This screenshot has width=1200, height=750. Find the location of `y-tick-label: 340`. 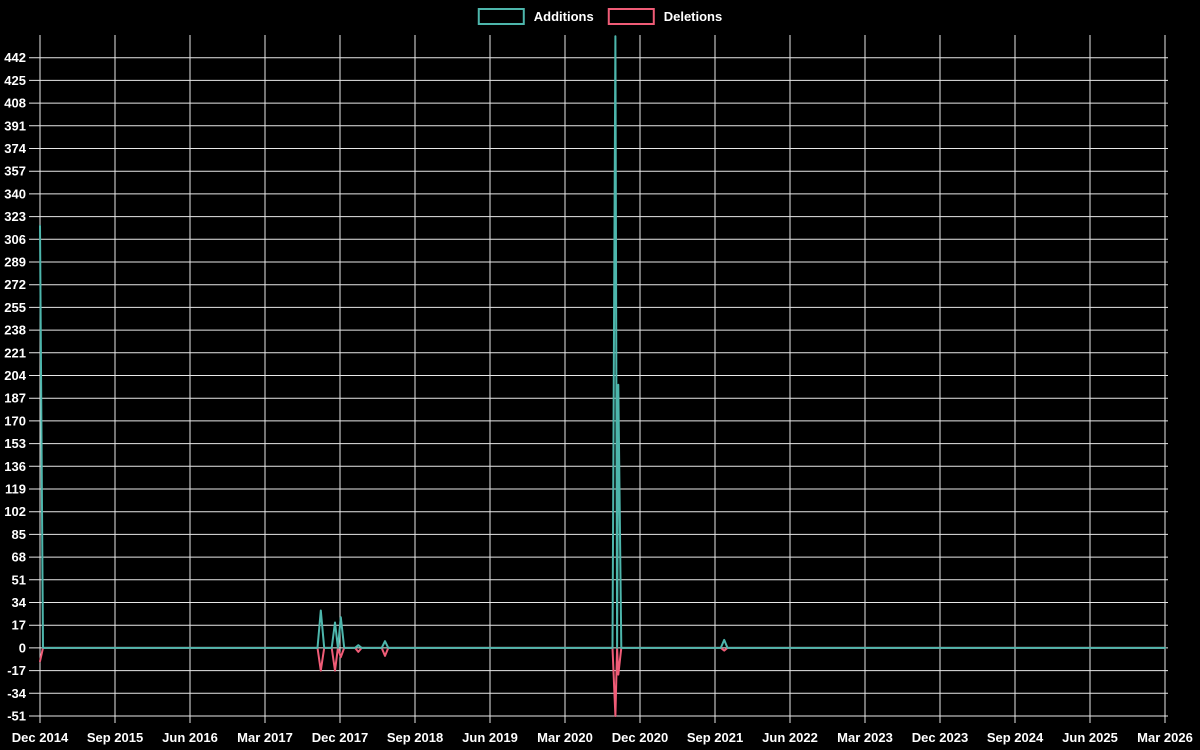

y-tick-label: 340 is located at coordinates (15, 193).